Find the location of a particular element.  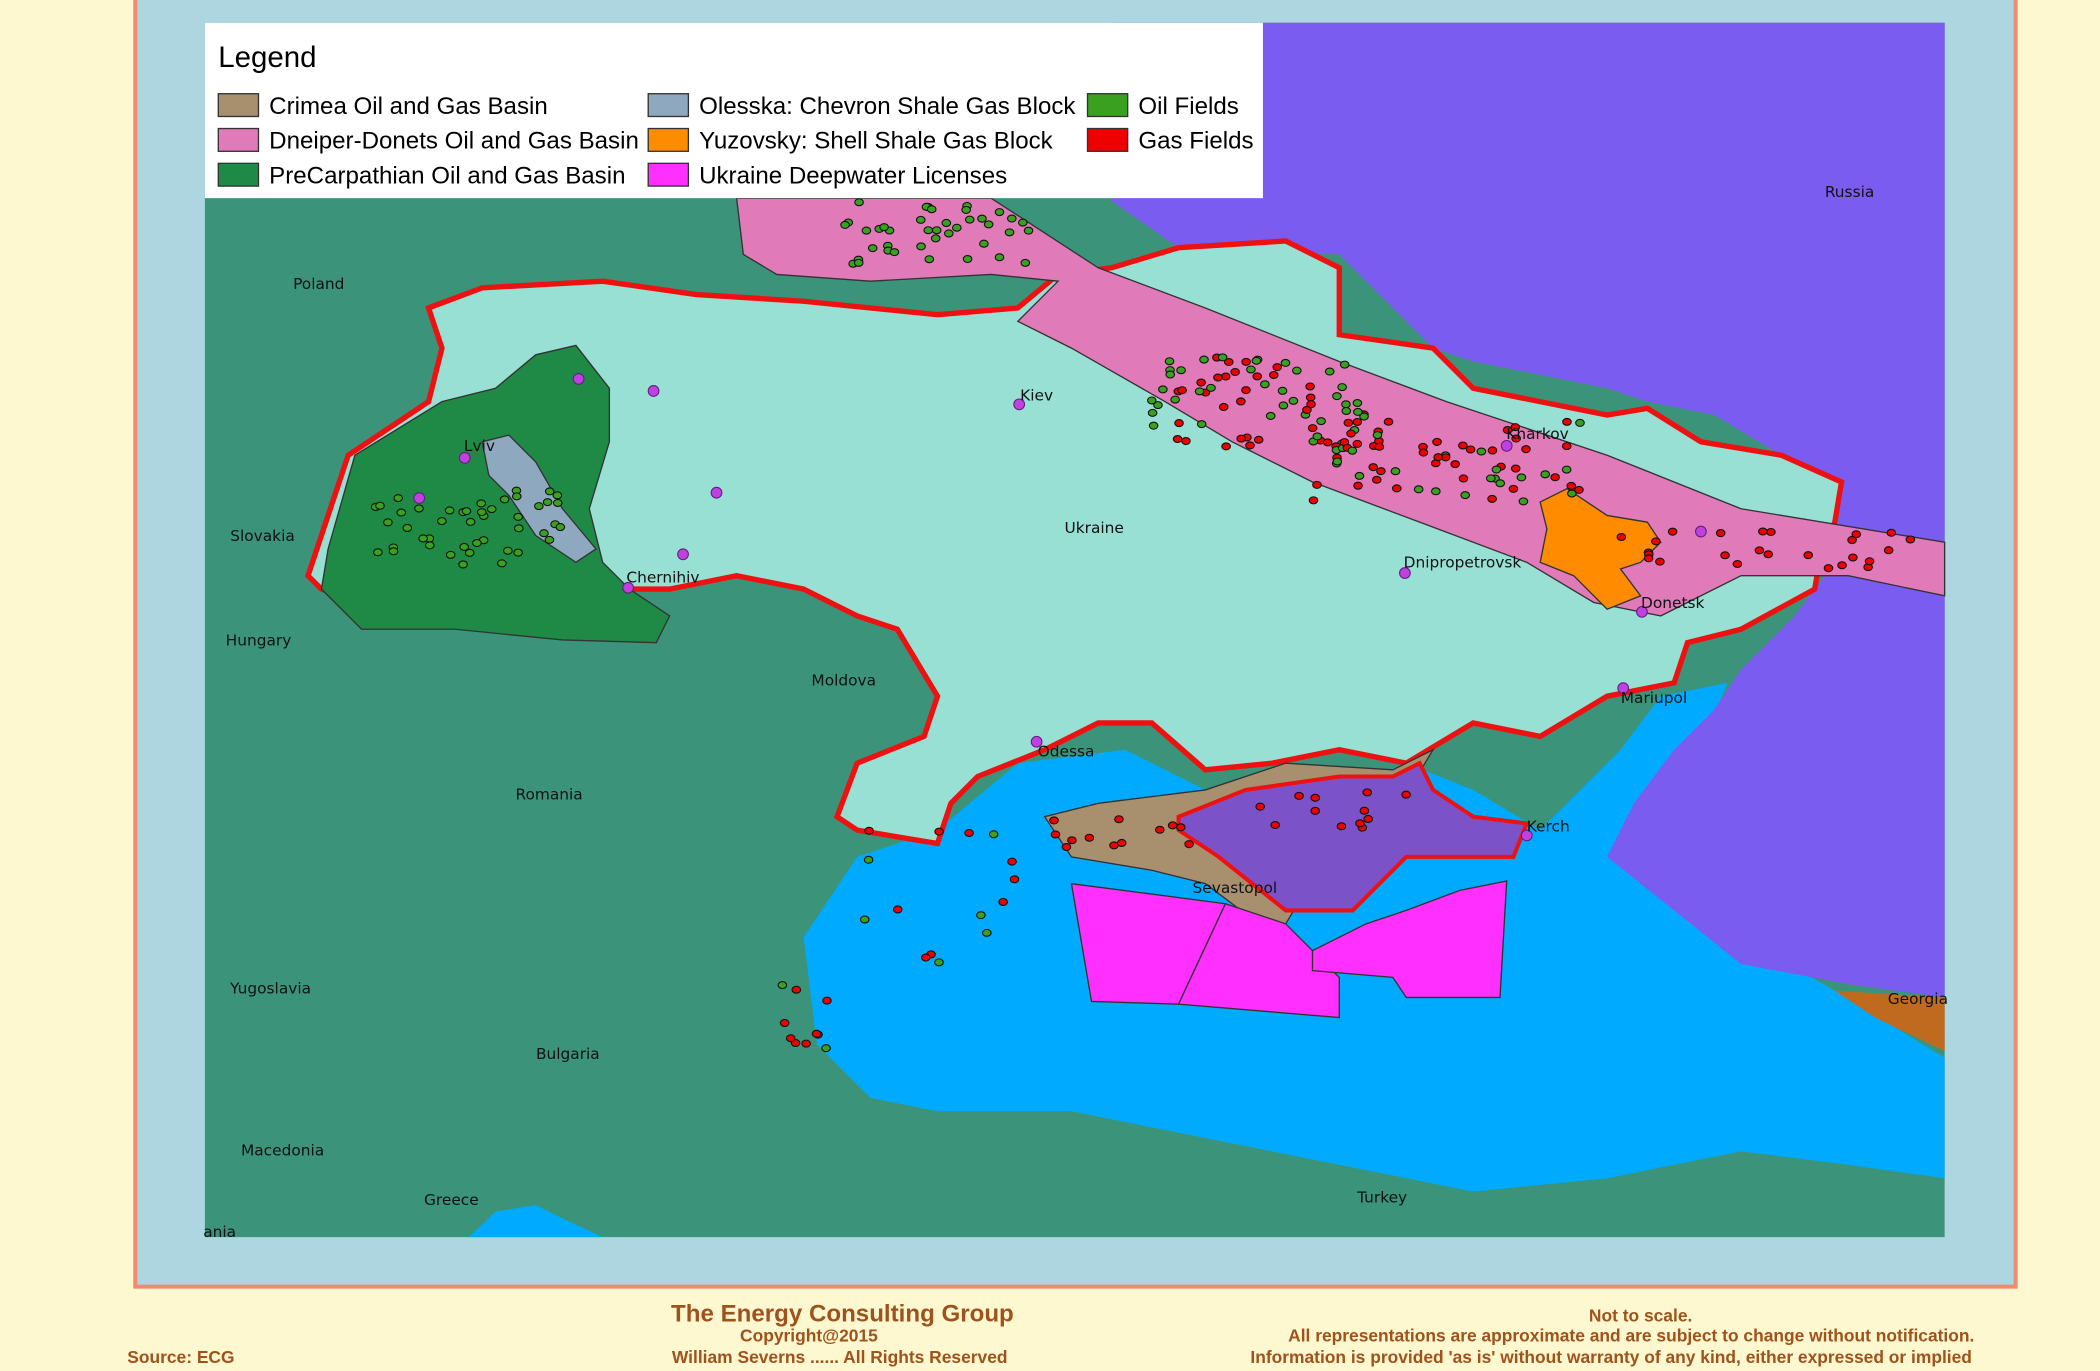

place-label: Chernihiv is located at coordinates (662, 577).